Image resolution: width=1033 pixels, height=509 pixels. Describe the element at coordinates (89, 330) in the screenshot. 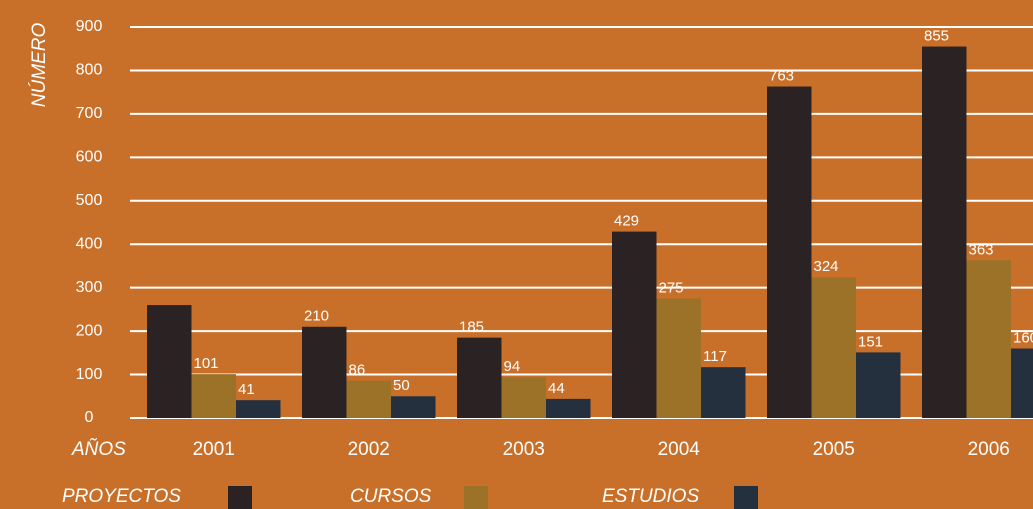

I see `y-tick-label: 200` at that location.